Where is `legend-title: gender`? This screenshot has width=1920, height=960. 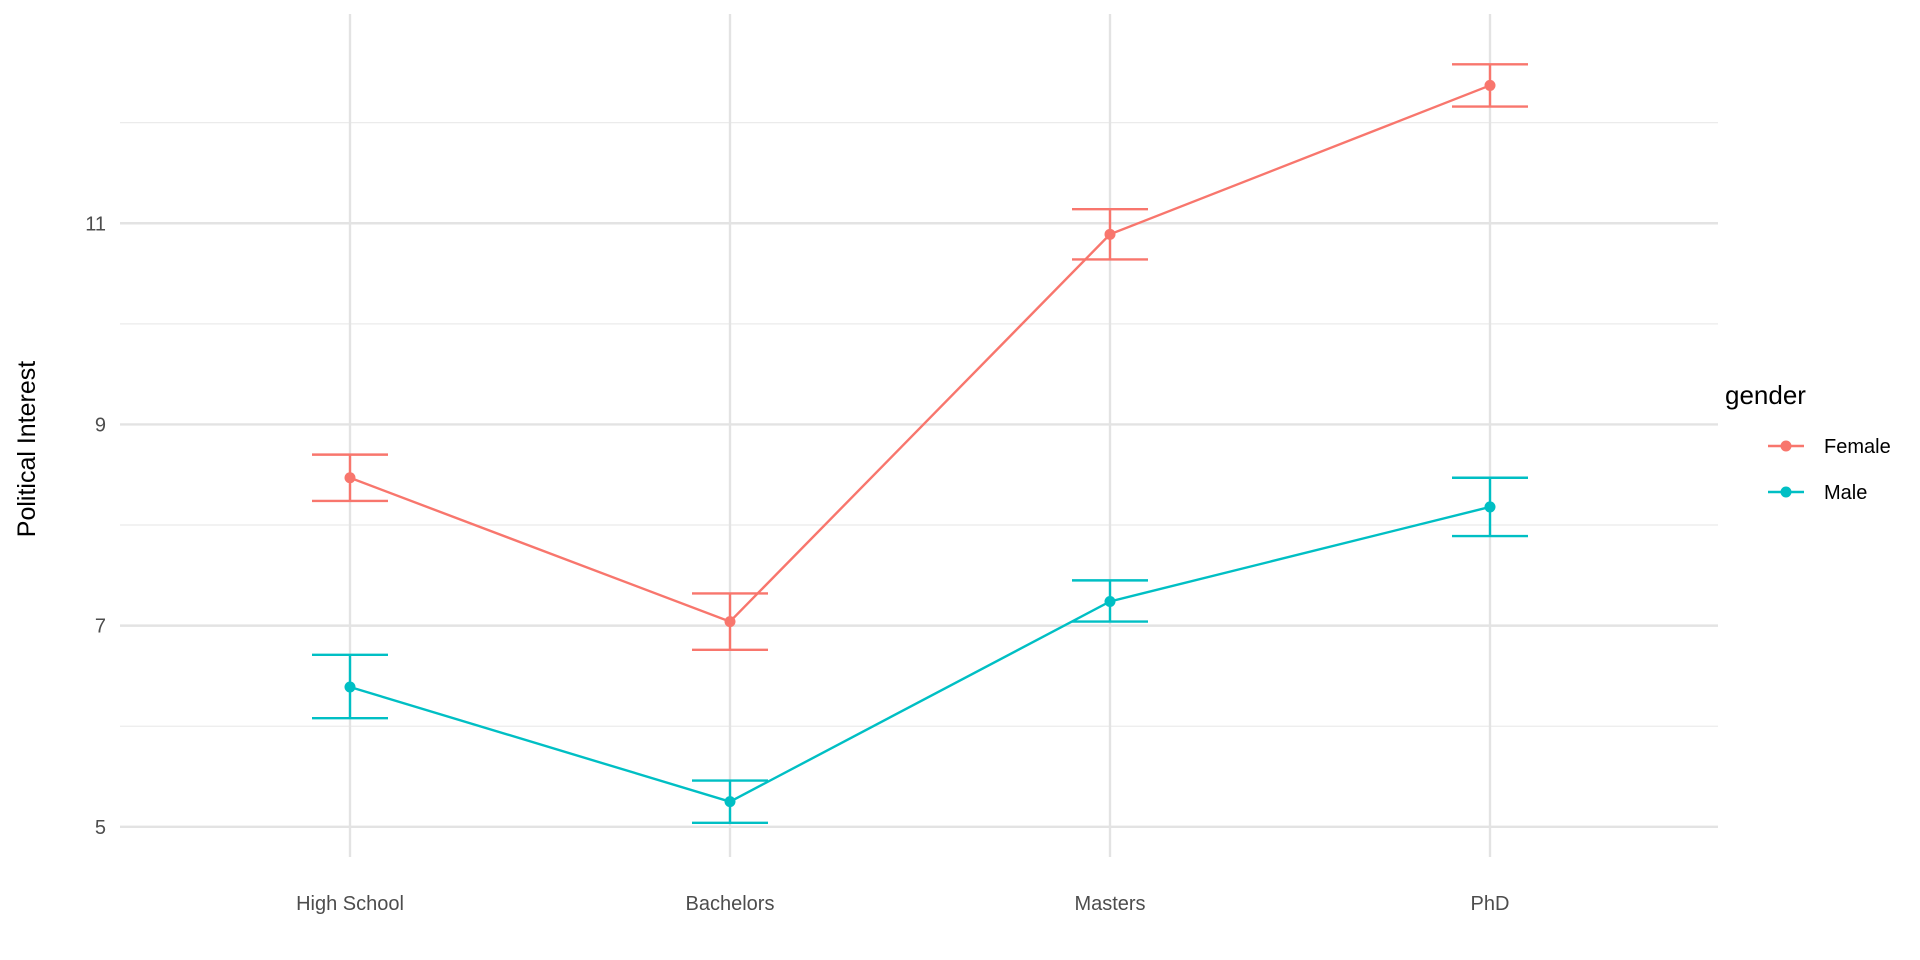
legend-title: gender is located at coordinates (1765, 395).